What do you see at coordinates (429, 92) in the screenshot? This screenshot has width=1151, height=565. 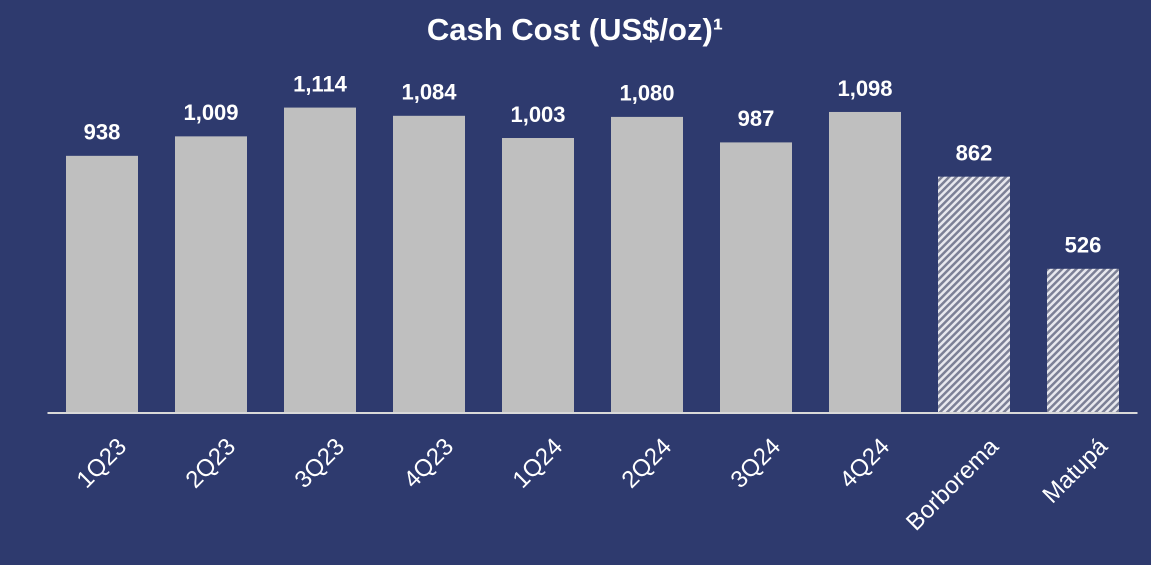 I see `value-label: 1,084` at bounding box center [429, 92].